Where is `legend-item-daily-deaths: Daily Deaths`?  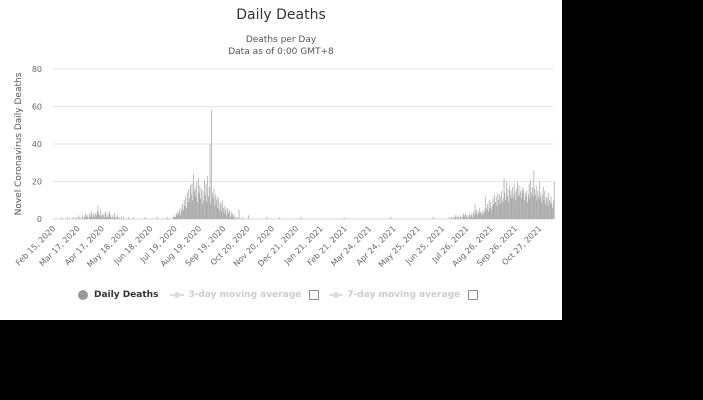
legend-item-daily-deaths: Daily Deaths is located at coordinates (118, 295).